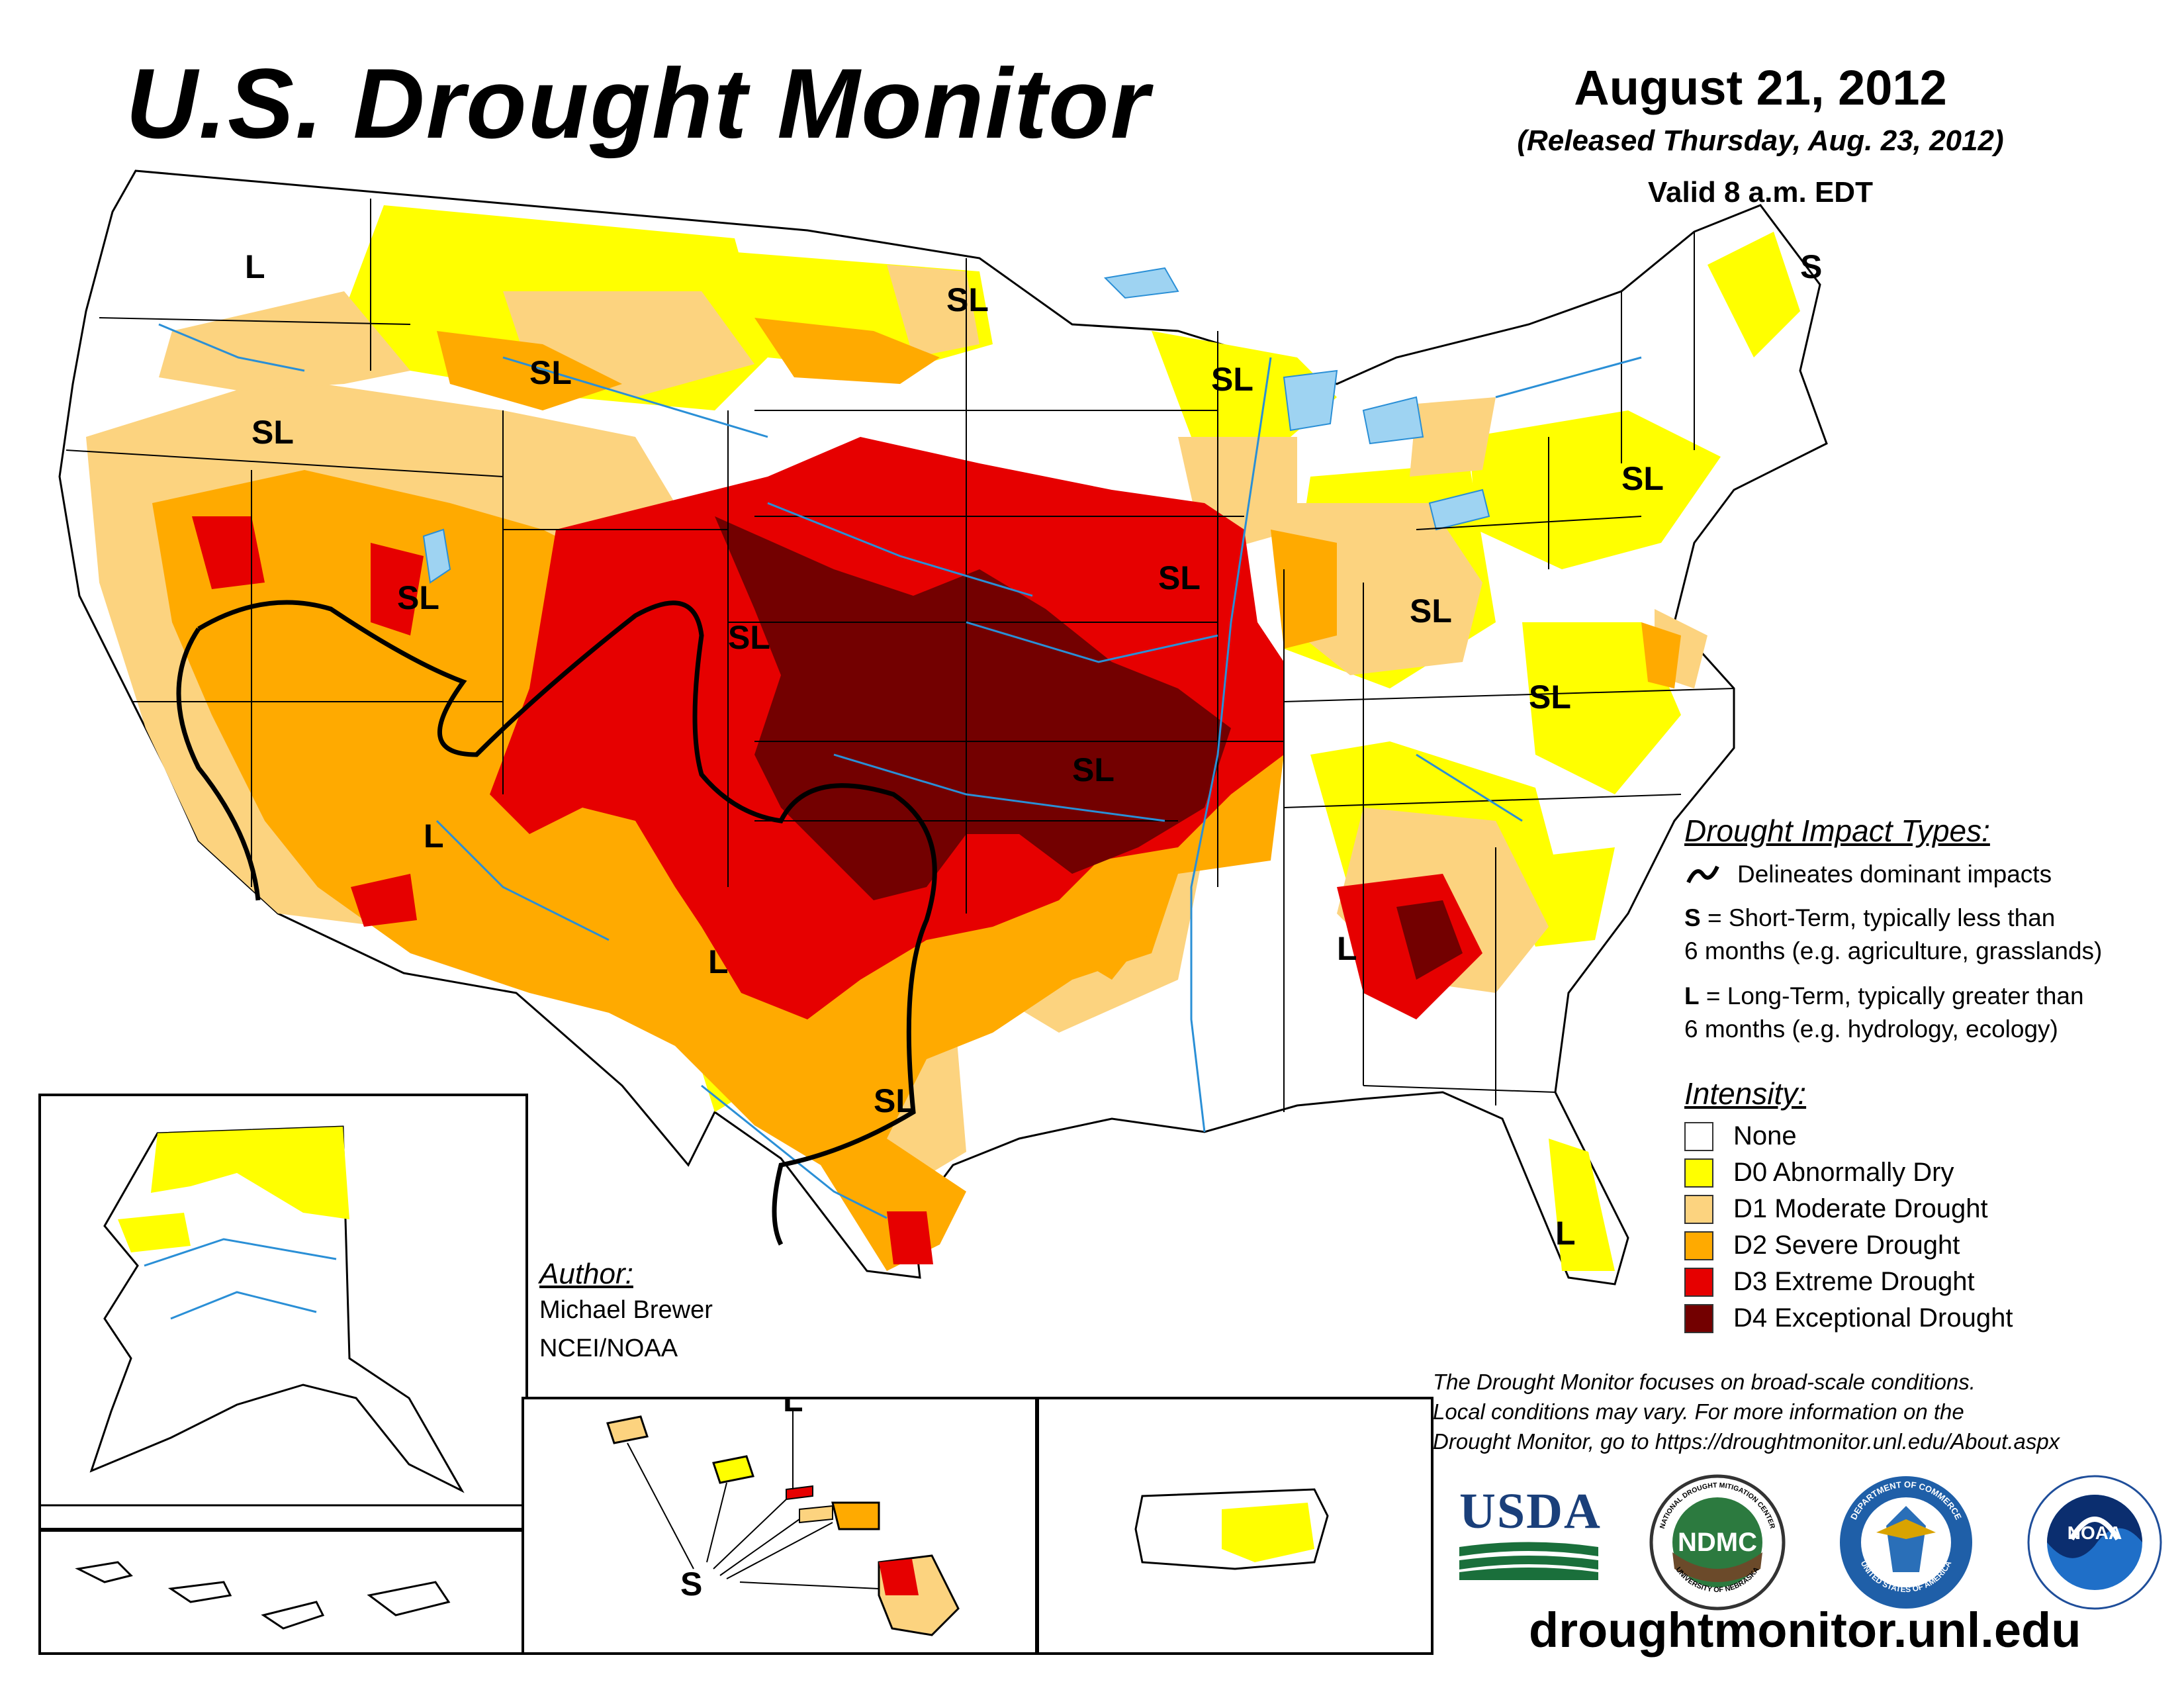  I want to click on label-l-arizona: L, so click(434, 836).